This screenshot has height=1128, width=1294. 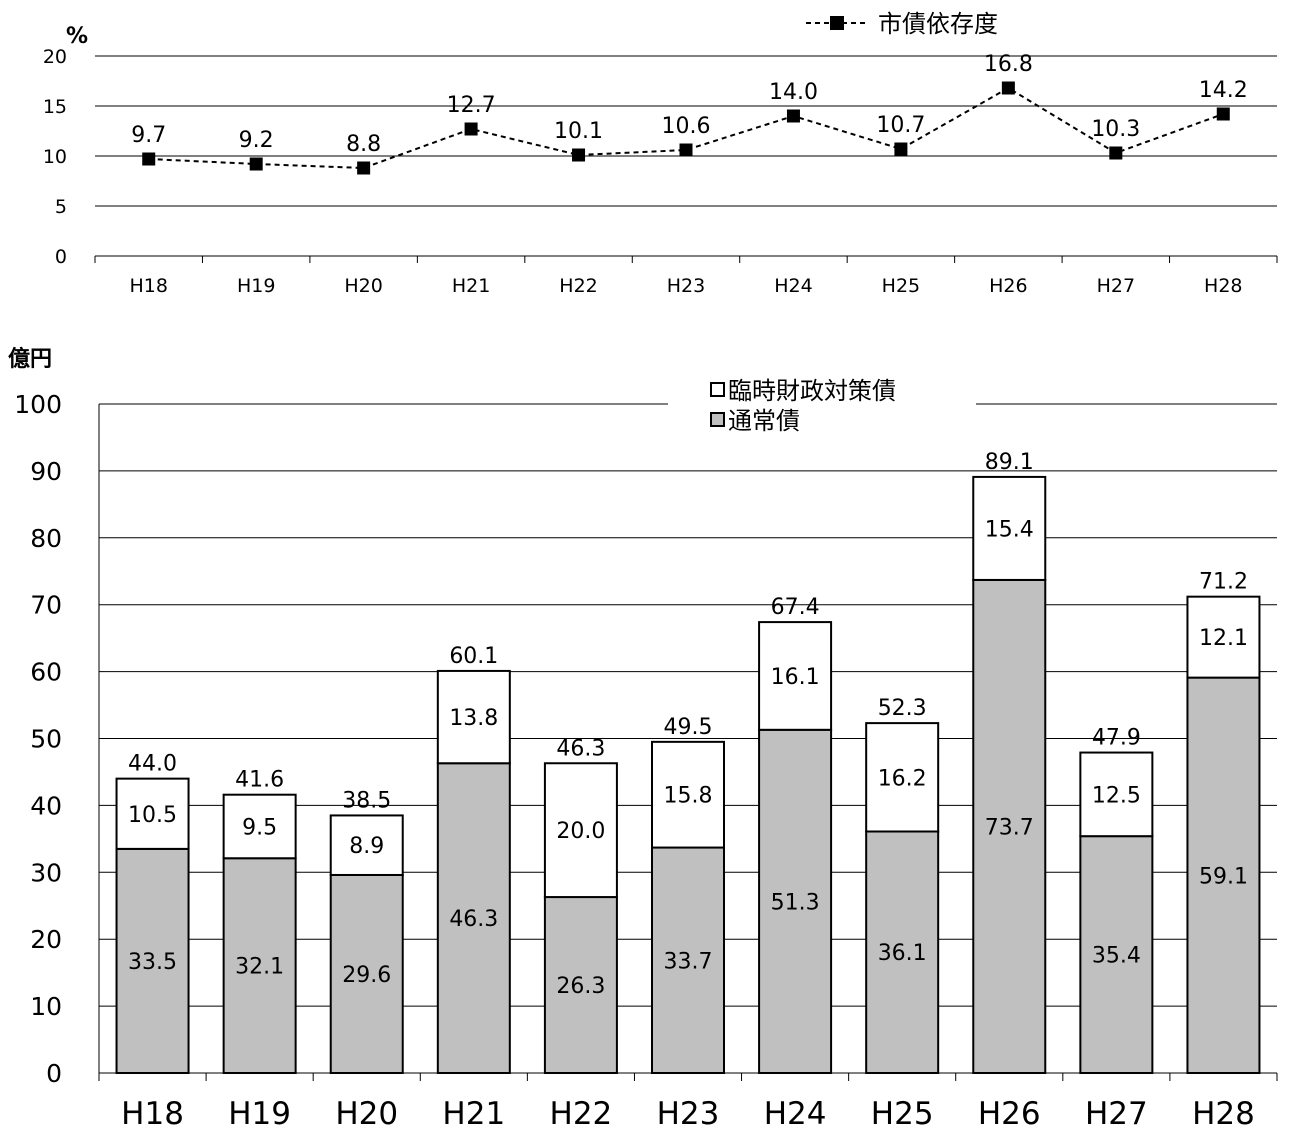 I want to click on line-series-path, so click(x=686, y=128).